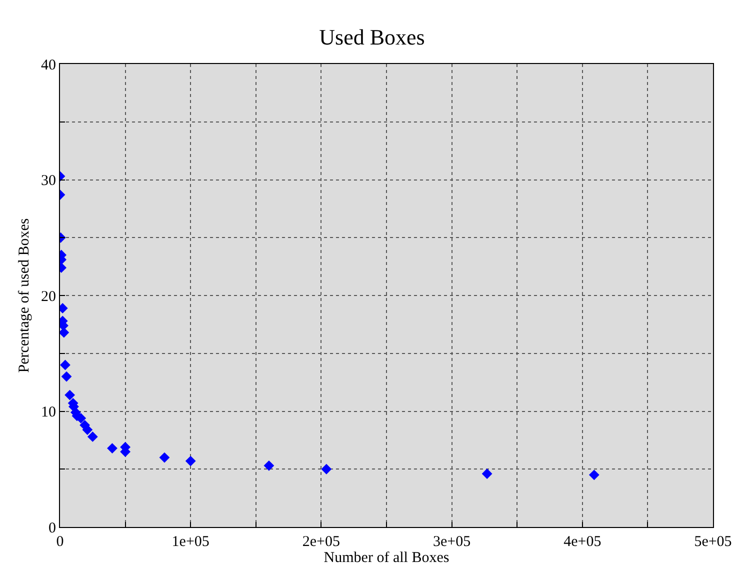 The height and width of the screenshot is (579, 744). What do you see at coordinates (372, 37) in the screenshot?
I see `chart-title: Used Boxes` at bounding box center [372, 37].